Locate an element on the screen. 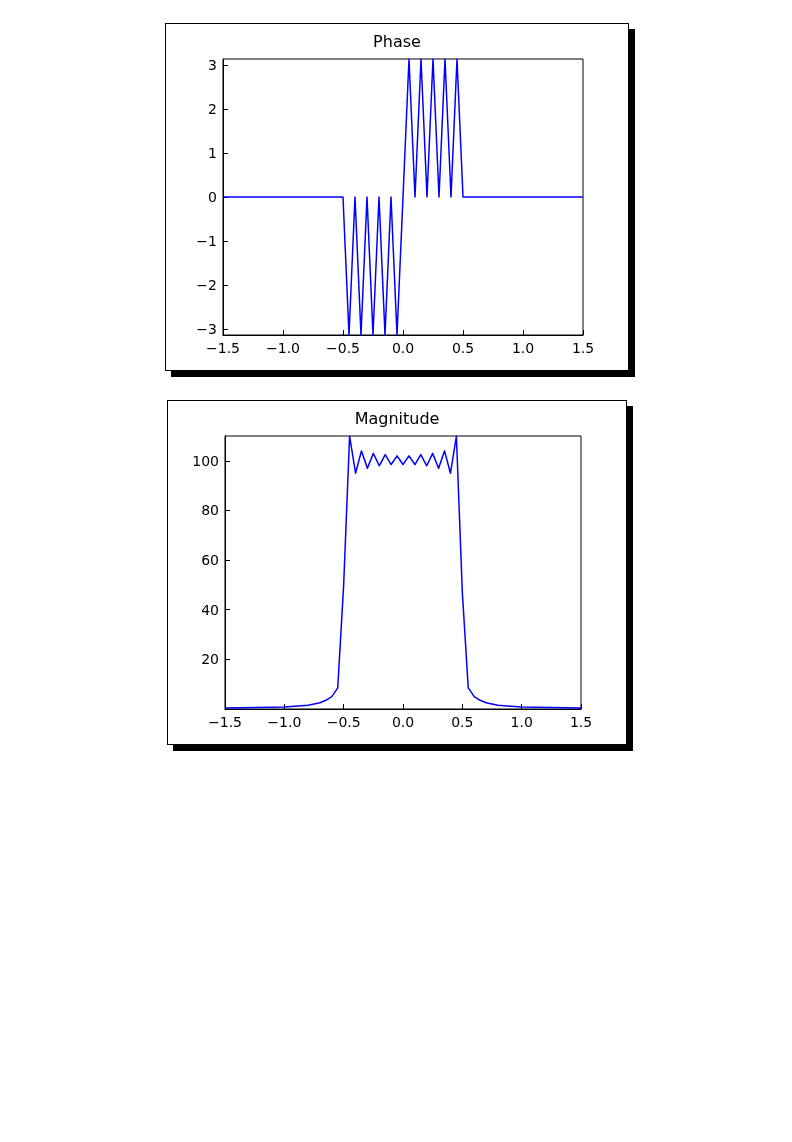  y-tick-label: −3 is located at coordinates (206, 328).